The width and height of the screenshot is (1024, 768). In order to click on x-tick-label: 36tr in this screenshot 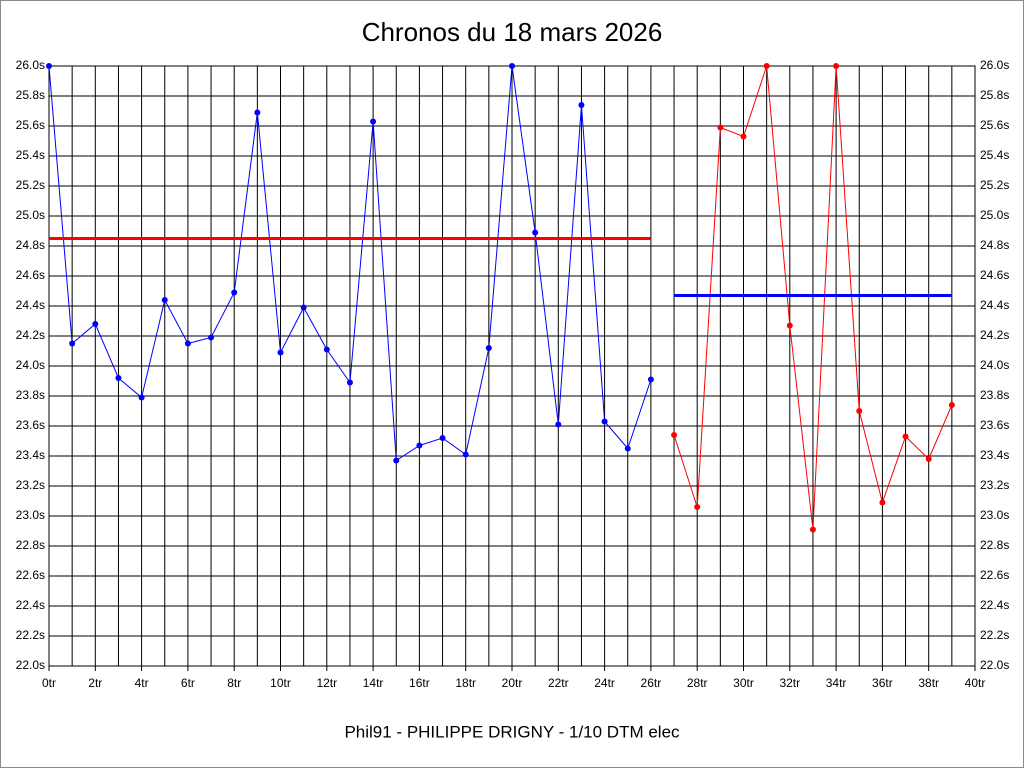, I will do `click(882, 683)`.